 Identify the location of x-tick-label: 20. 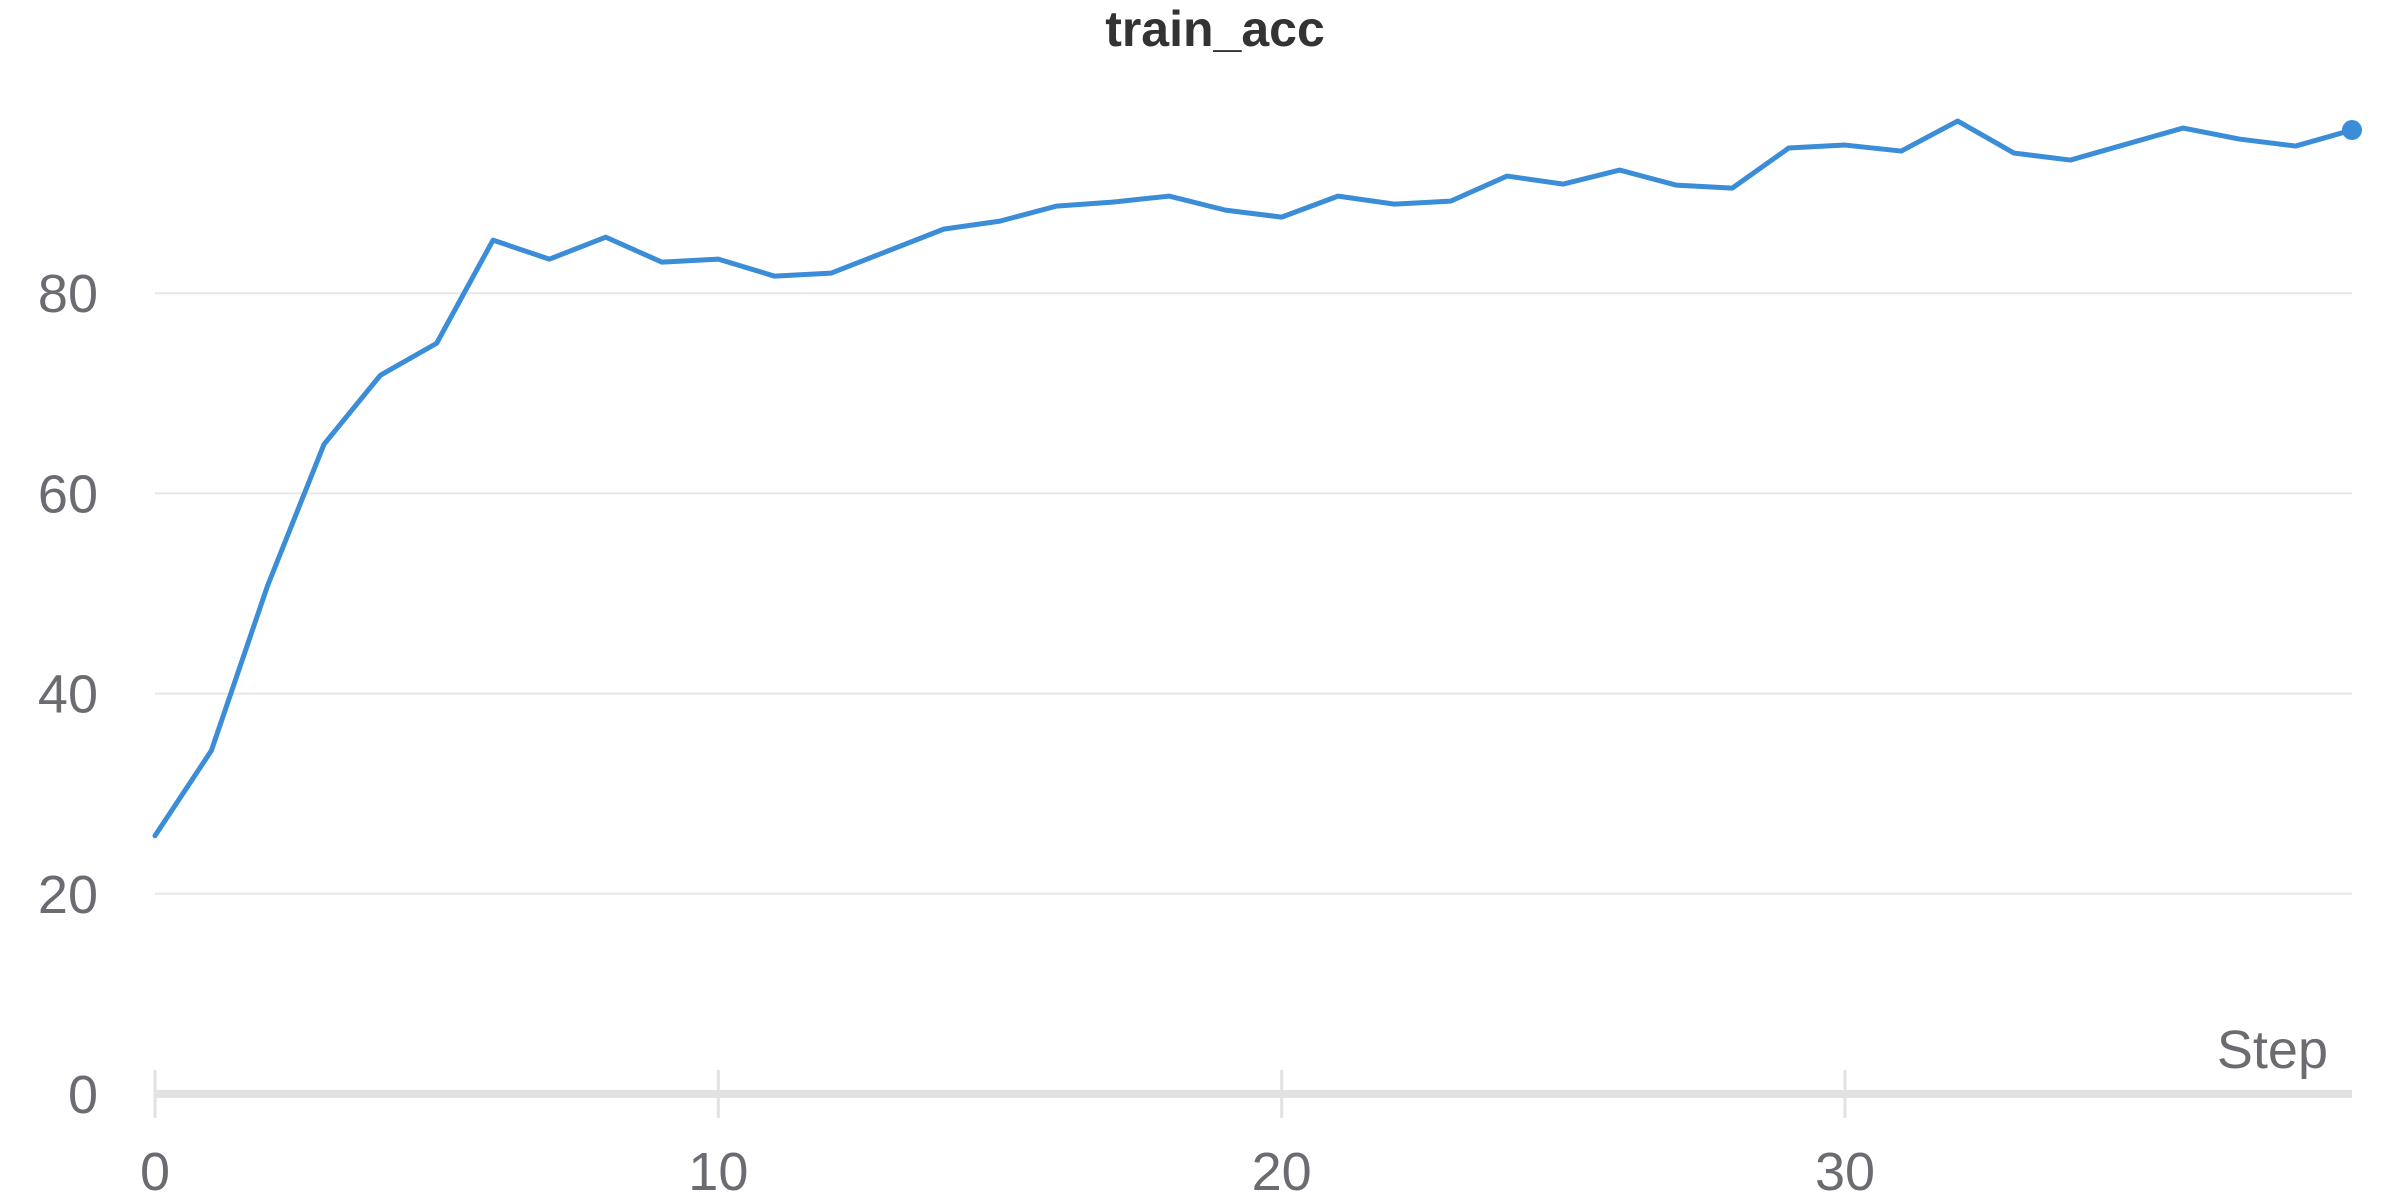
(1282, 1171).